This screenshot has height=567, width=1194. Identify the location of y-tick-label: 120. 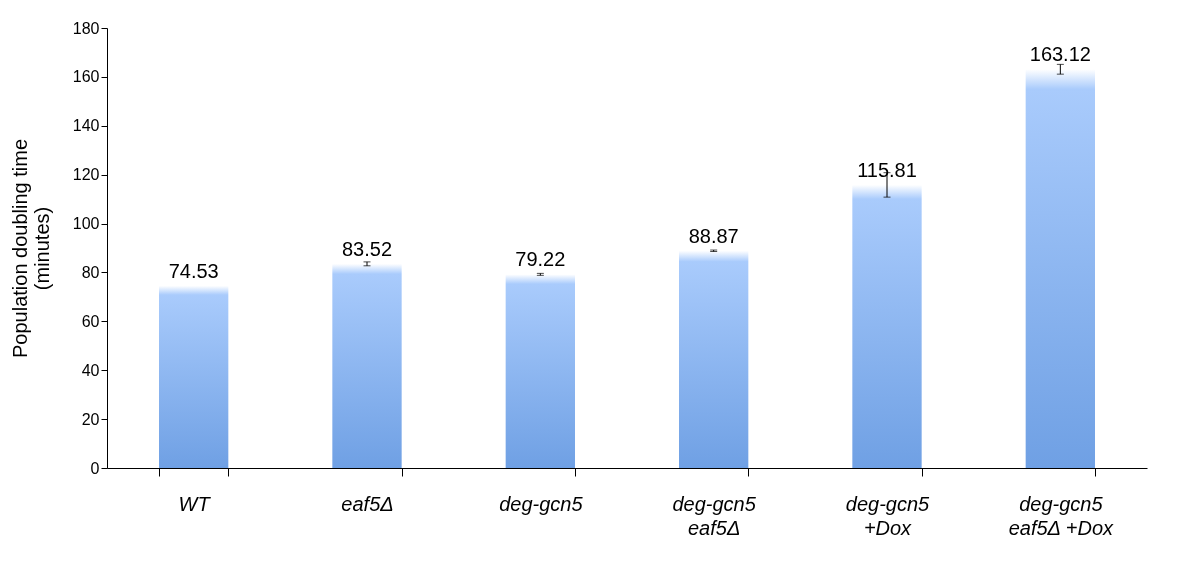
(86, 175).